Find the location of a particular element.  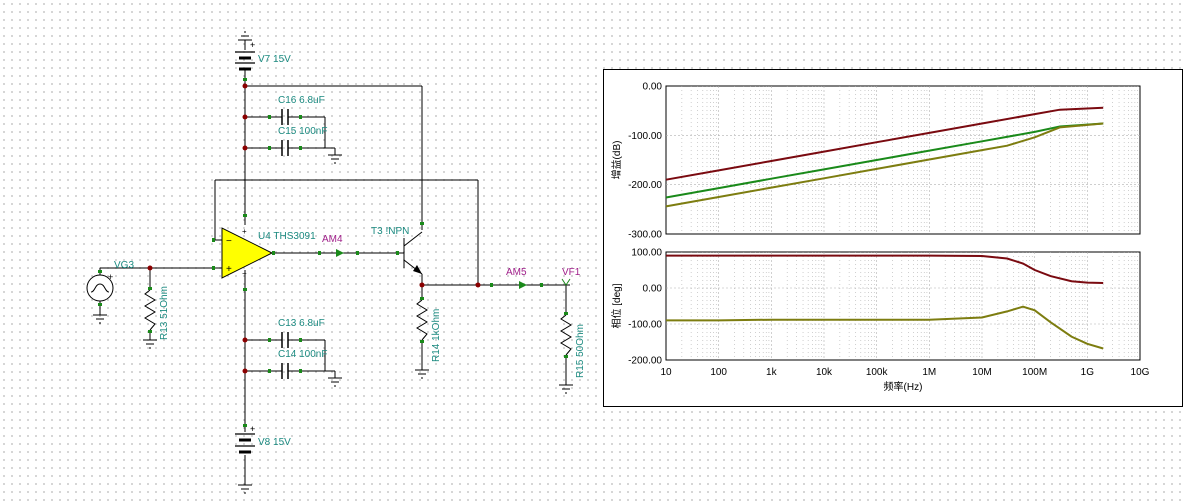

x-tick-label: 10G is located at coordinates (1140, 372).